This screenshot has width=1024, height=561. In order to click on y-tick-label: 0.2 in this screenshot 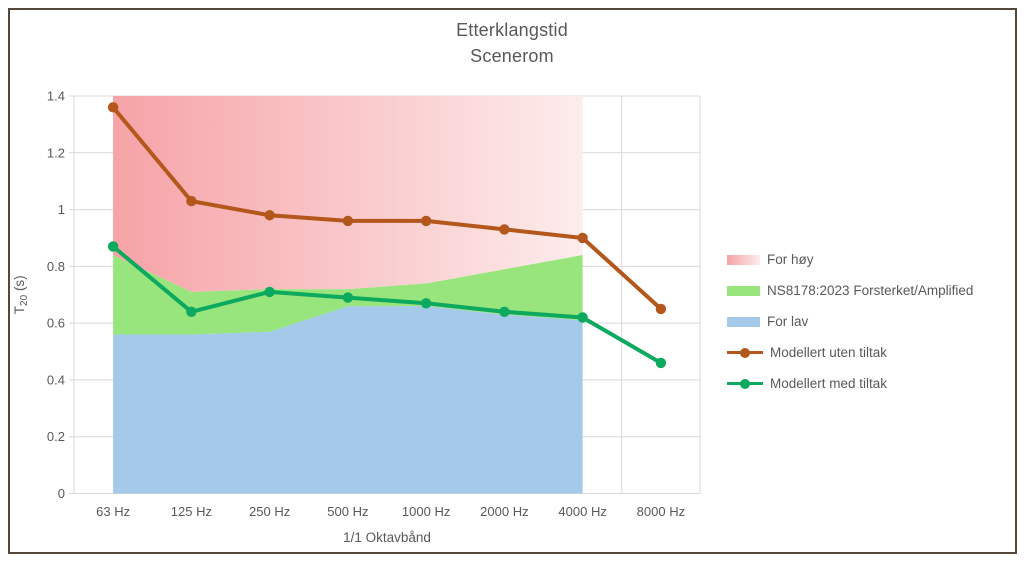, I will do `click(56, 436)`.